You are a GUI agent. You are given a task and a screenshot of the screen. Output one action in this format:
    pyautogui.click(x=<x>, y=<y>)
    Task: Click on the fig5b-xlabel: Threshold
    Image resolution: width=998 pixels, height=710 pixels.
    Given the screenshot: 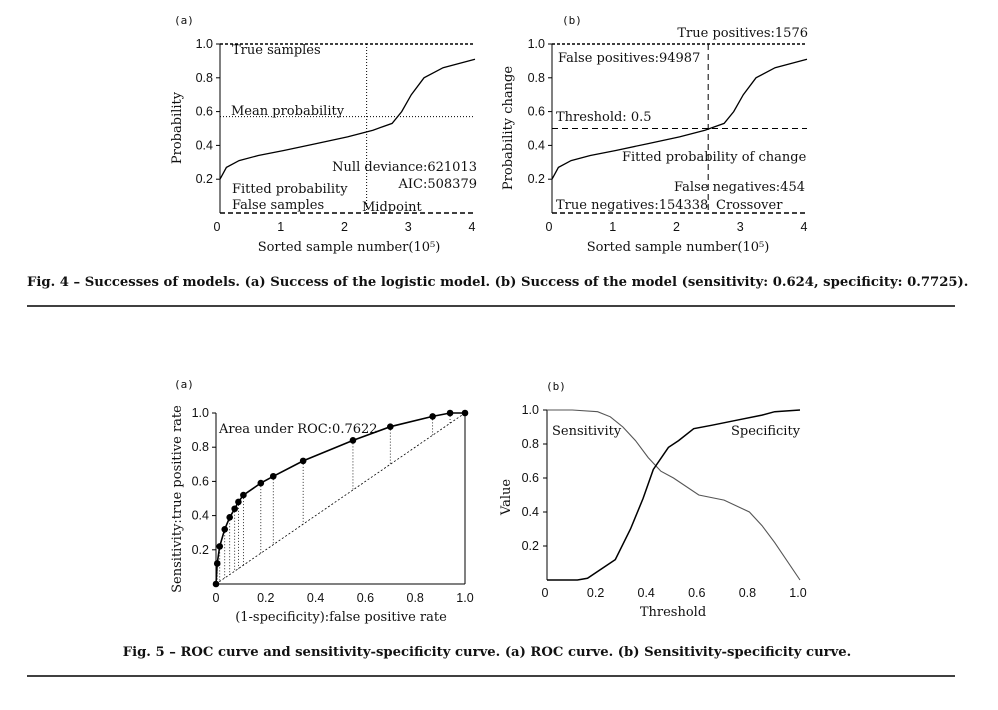 What is the action you would take?
    pyautogui.click(x=673, y=612)
    